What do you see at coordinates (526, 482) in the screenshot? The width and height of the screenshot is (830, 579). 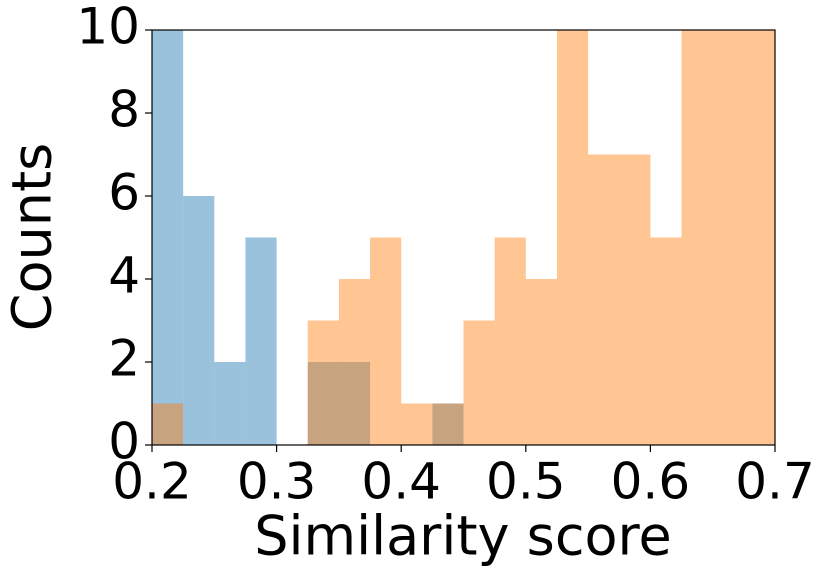 I see `x-tick-label: 0.5` at bounding box center [526, 482].